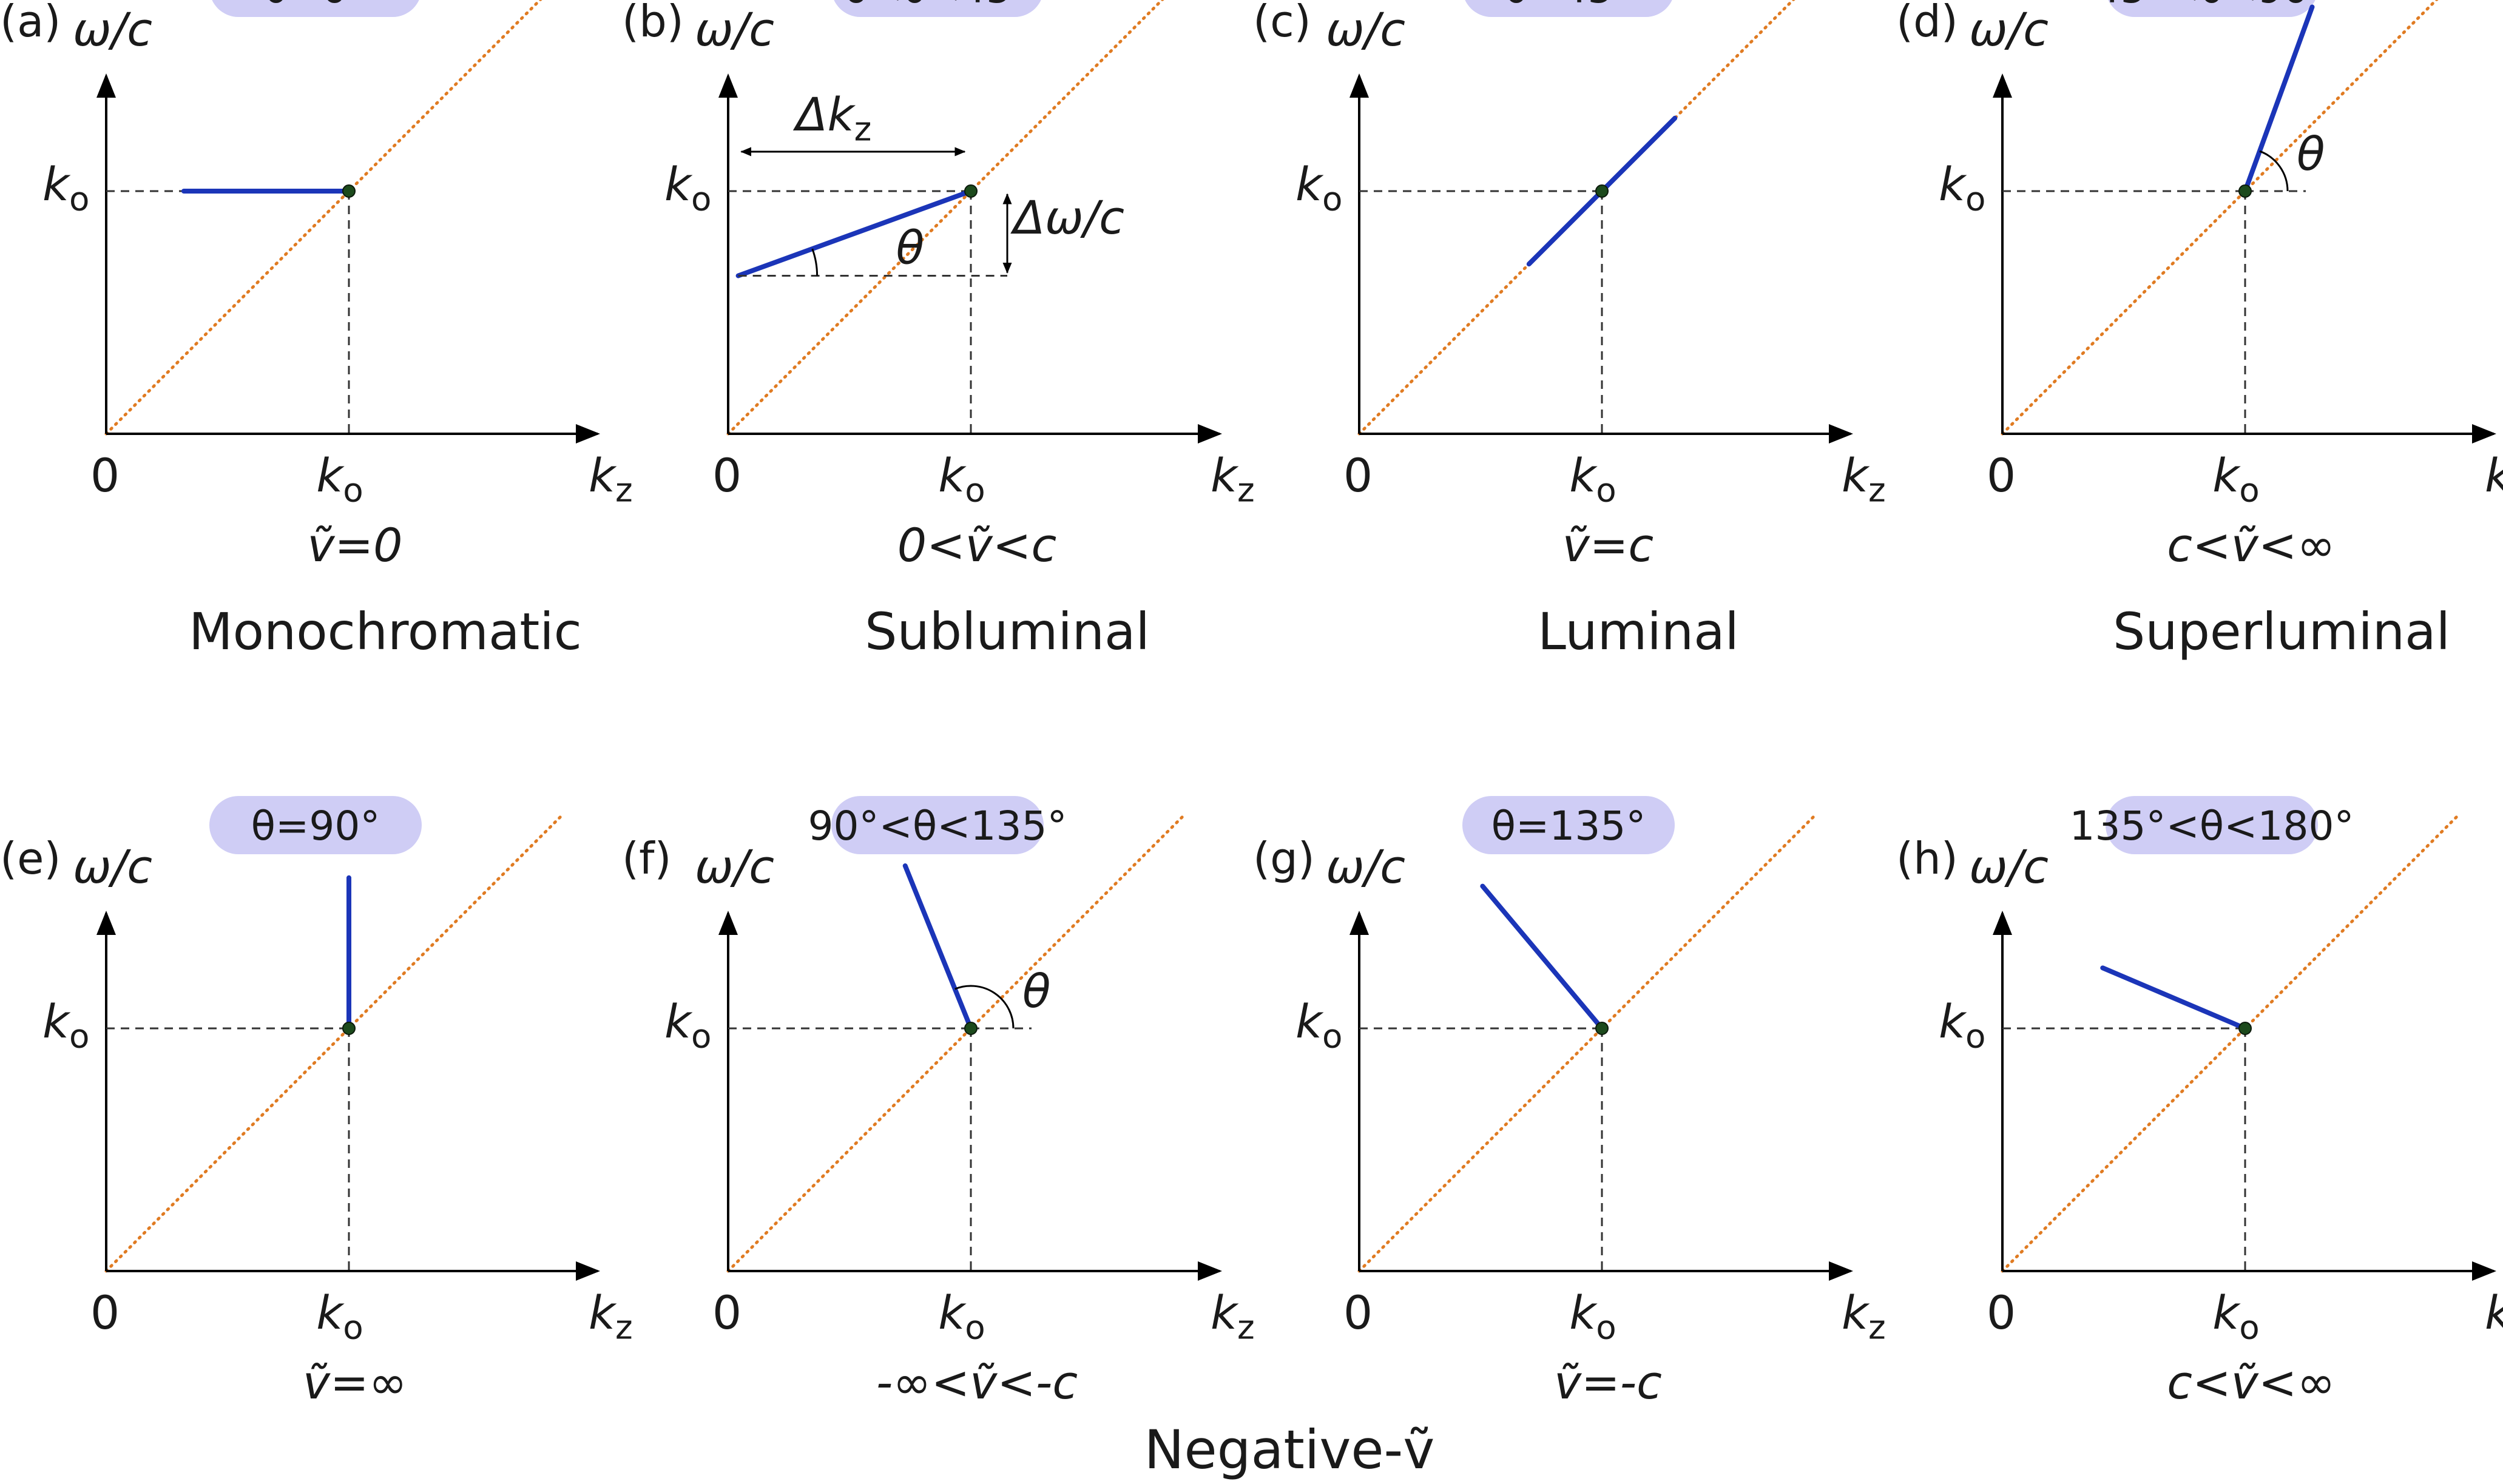  What do you see at coordinates (1289, 1449) in the screenshot?
I see `negative-velocity-caption: Negative-ṽ` at bounding box center [1289, 1449].